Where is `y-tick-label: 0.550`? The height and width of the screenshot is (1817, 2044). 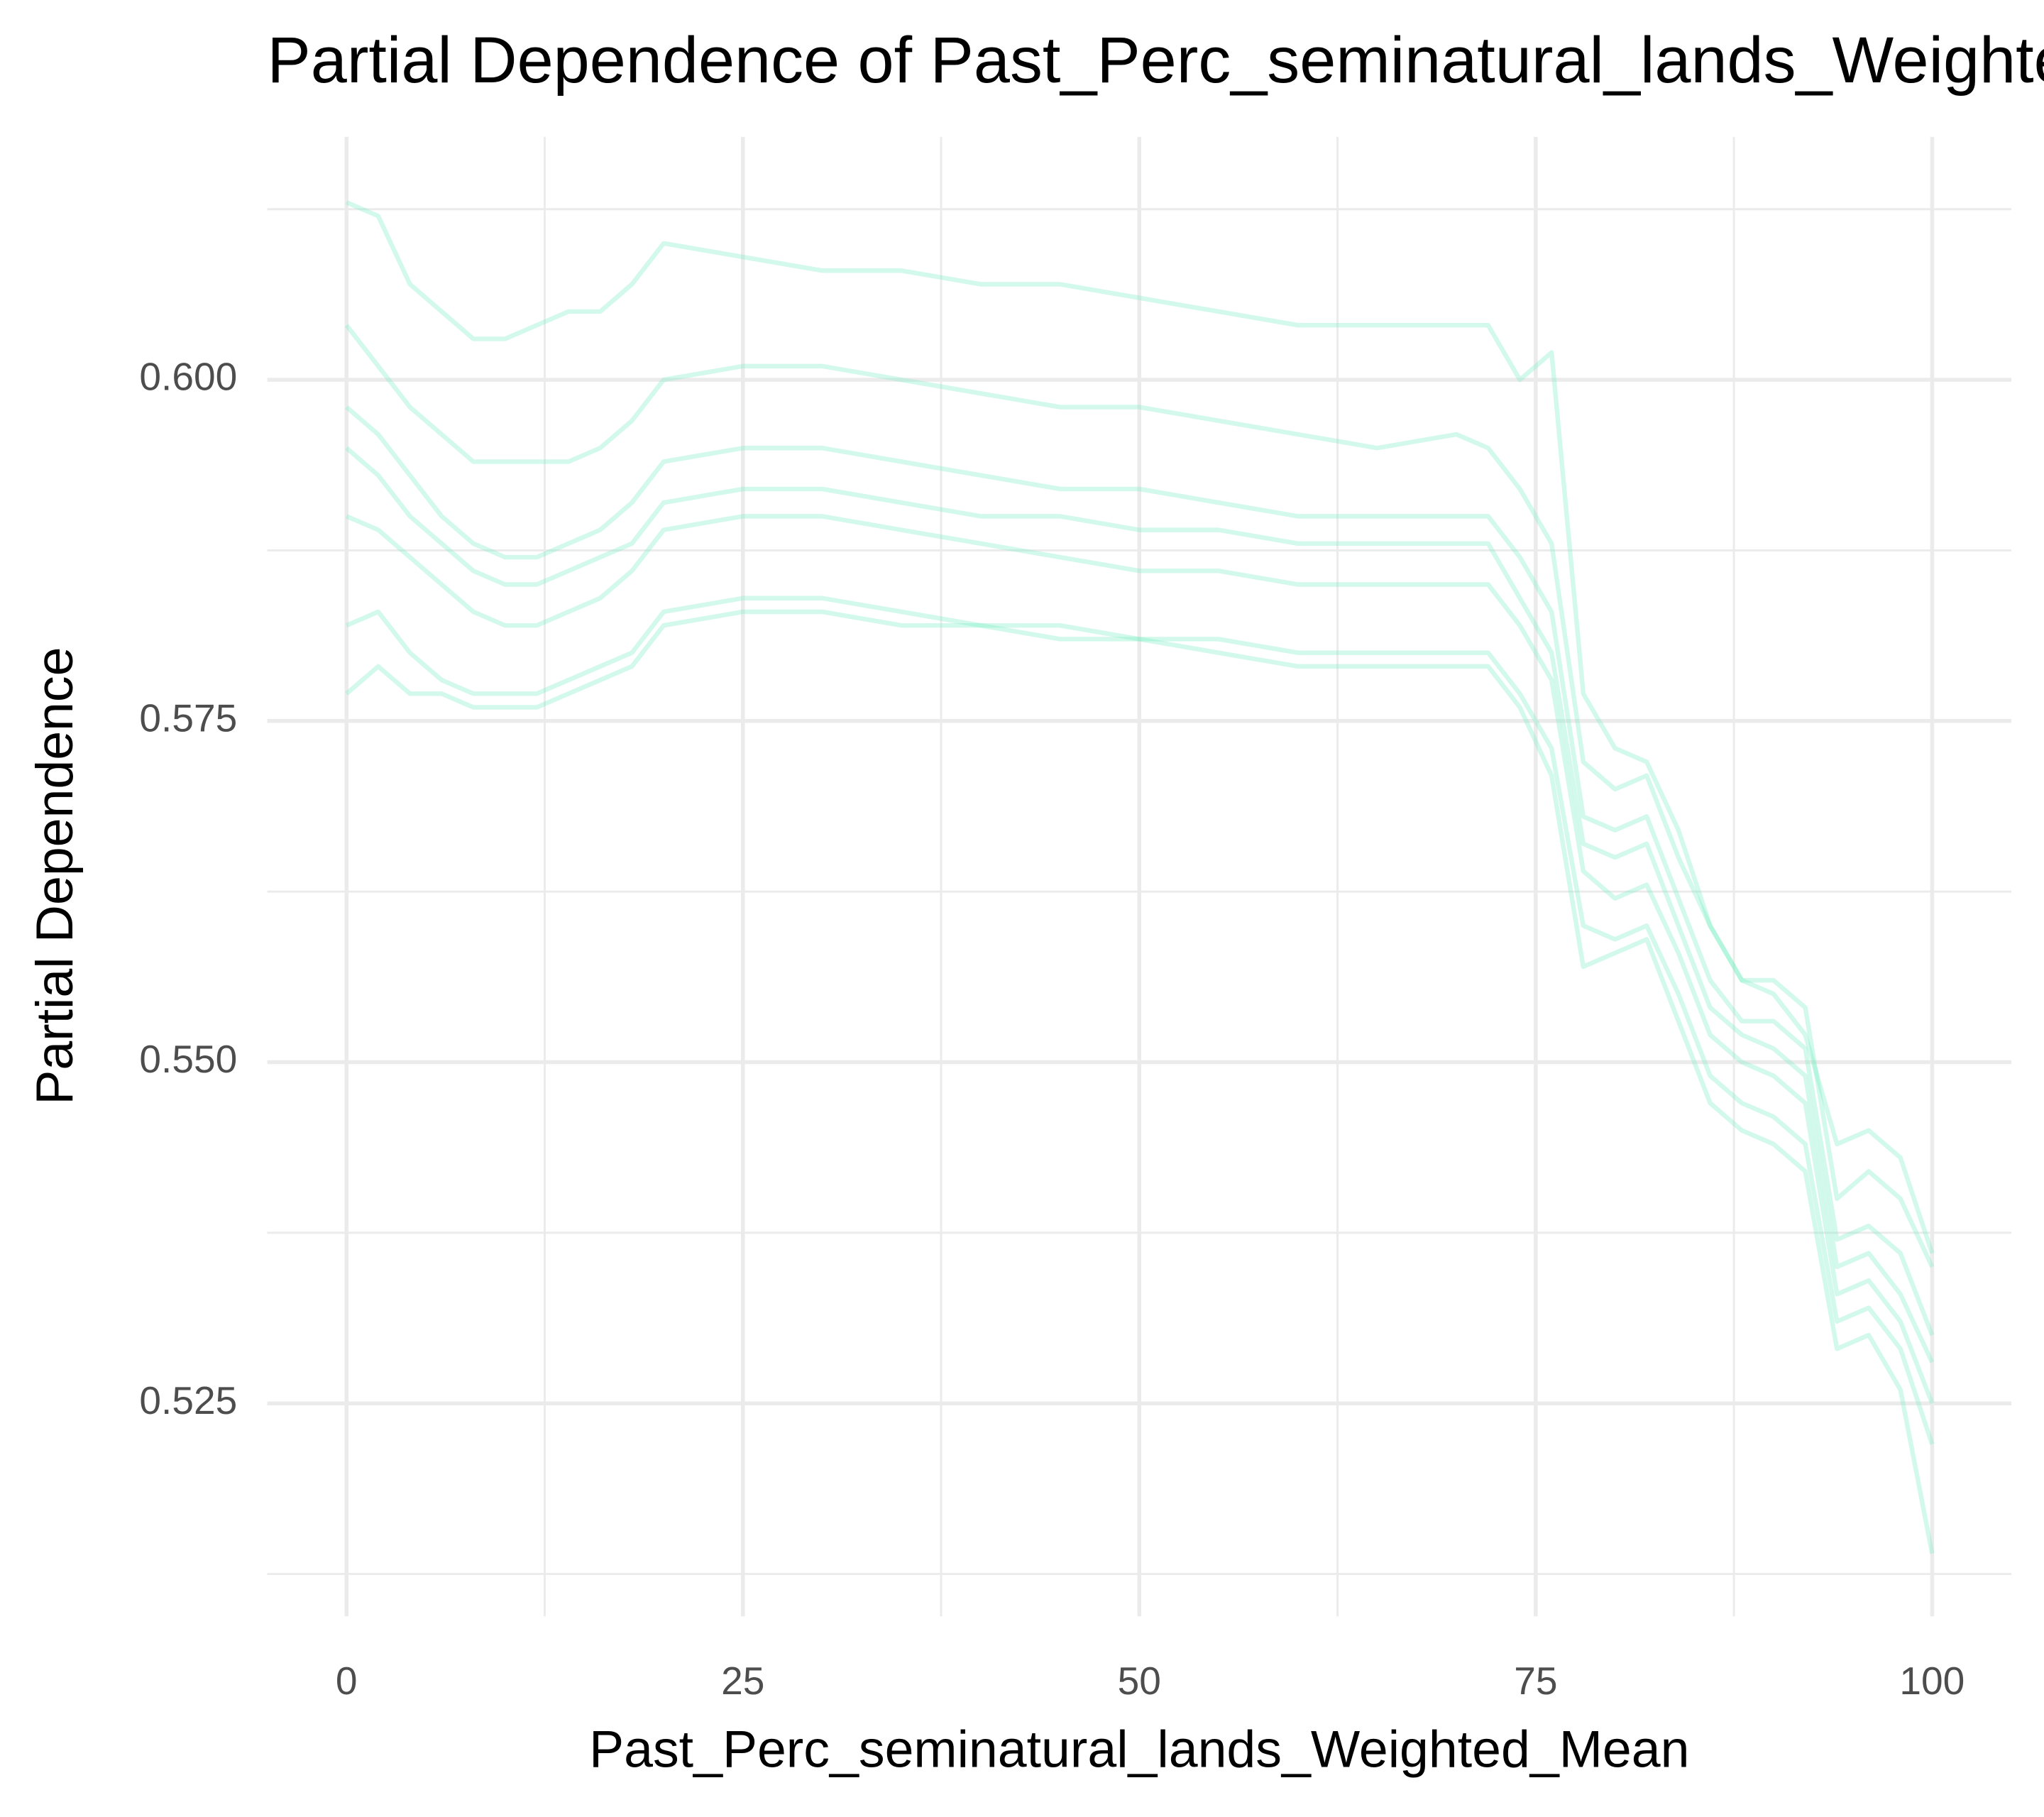
y-tick-label: 0.550 is located at coordinates (188, 1059).